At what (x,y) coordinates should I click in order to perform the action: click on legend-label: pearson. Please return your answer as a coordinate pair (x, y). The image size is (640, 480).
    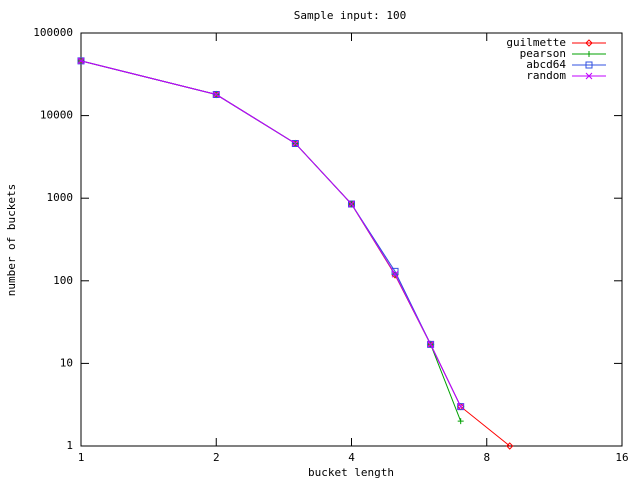
    Looking at the image, I should click on (543, 53).